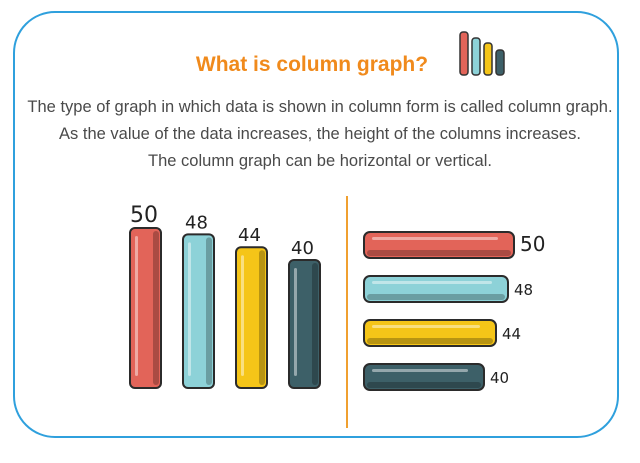 This screenshot has width=640, height=463. What do you see at coordinates (196, 222) in the screenshot?
I see `v-bar-label-2: 48` at bounding box center [196, 222].